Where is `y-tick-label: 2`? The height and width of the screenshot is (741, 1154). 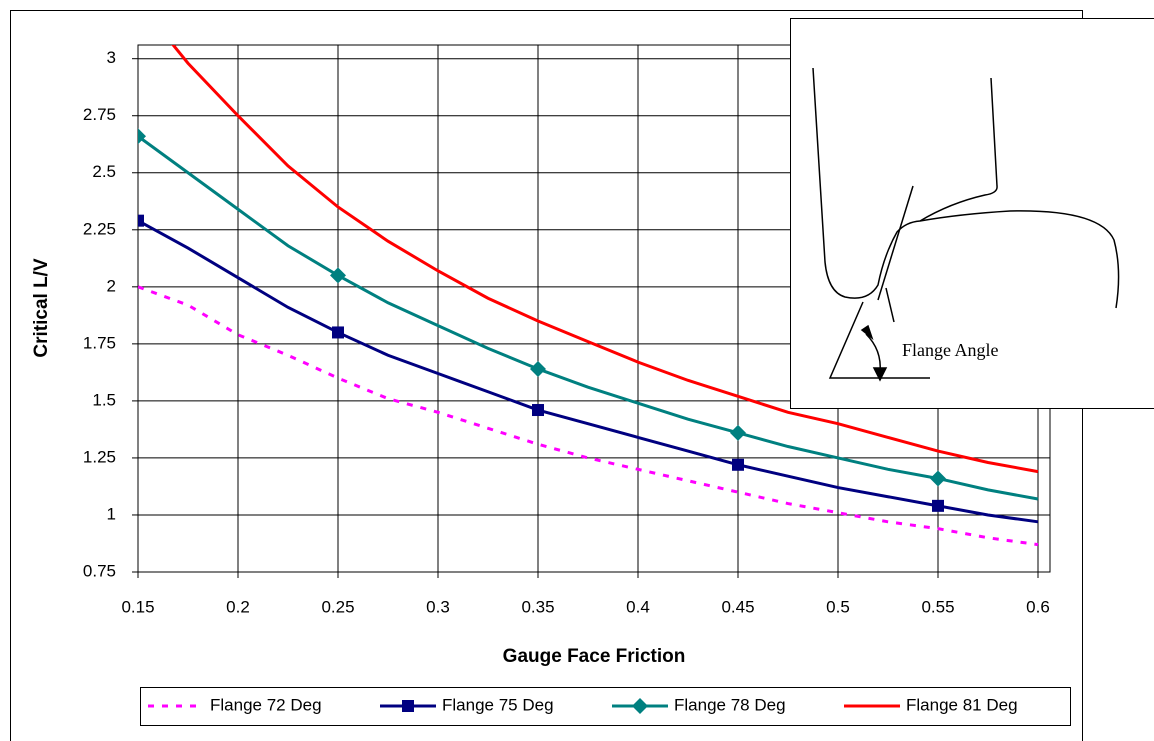 y-tick-label: 2 is located at coordinates (111, 285).